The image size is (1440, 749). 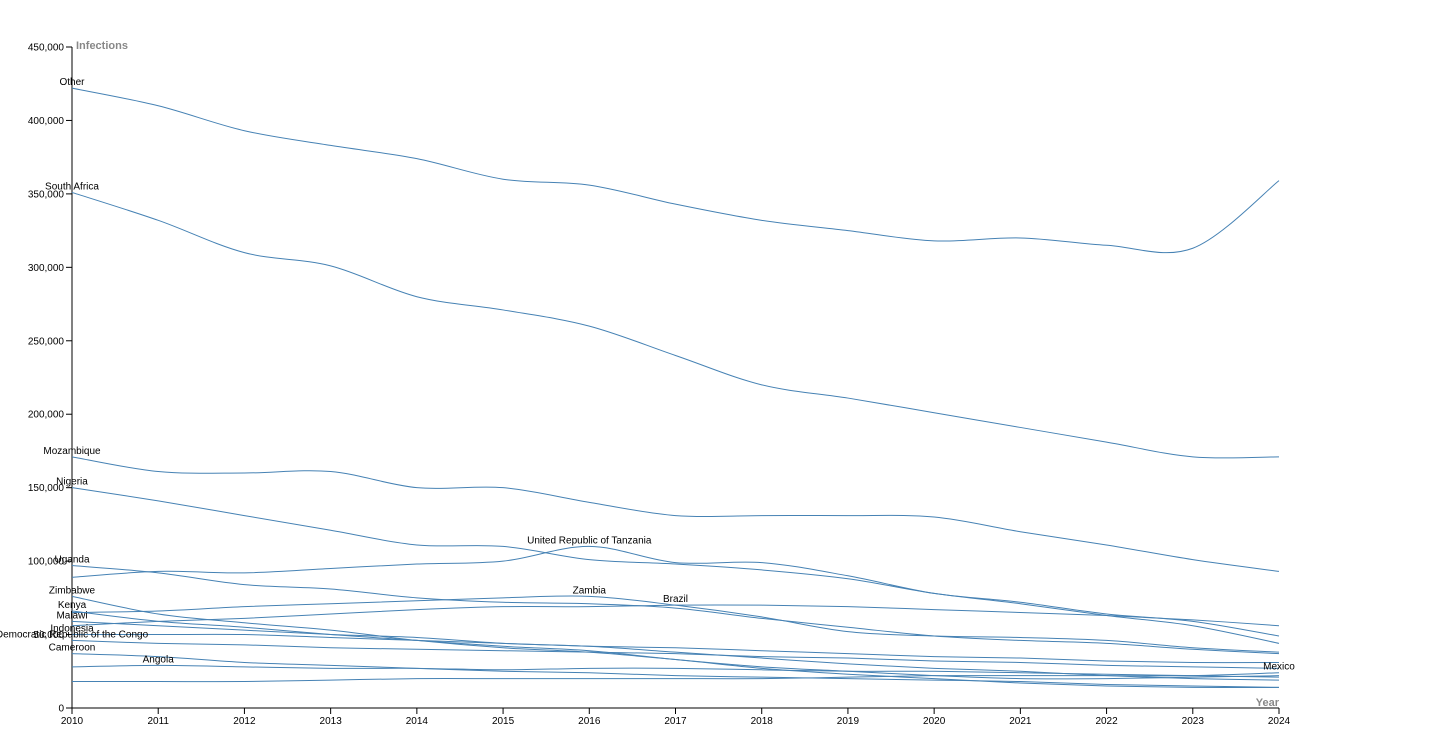 What do you see at coordinates (72, 482) in the screenshot?
I see `series-label: Nigeria` at bounding box center [72, 482].